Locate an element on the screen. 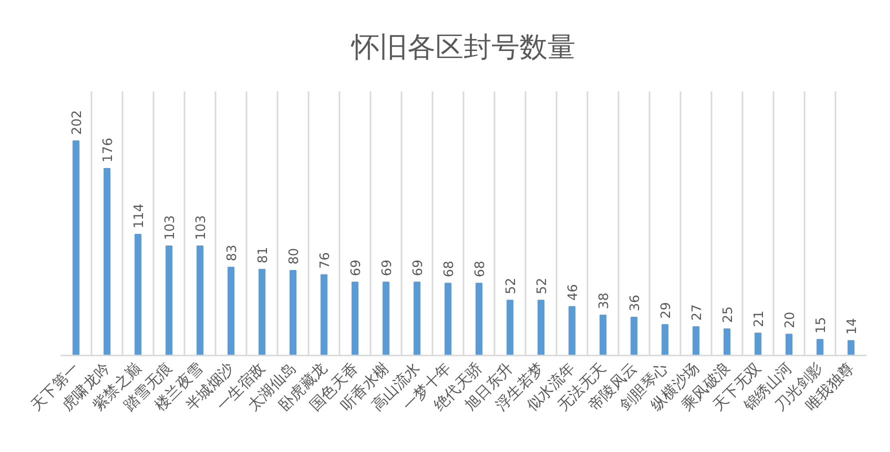 This screenshot has width=890, height=452. data-label: 29 is located at coordinates (666, 310).